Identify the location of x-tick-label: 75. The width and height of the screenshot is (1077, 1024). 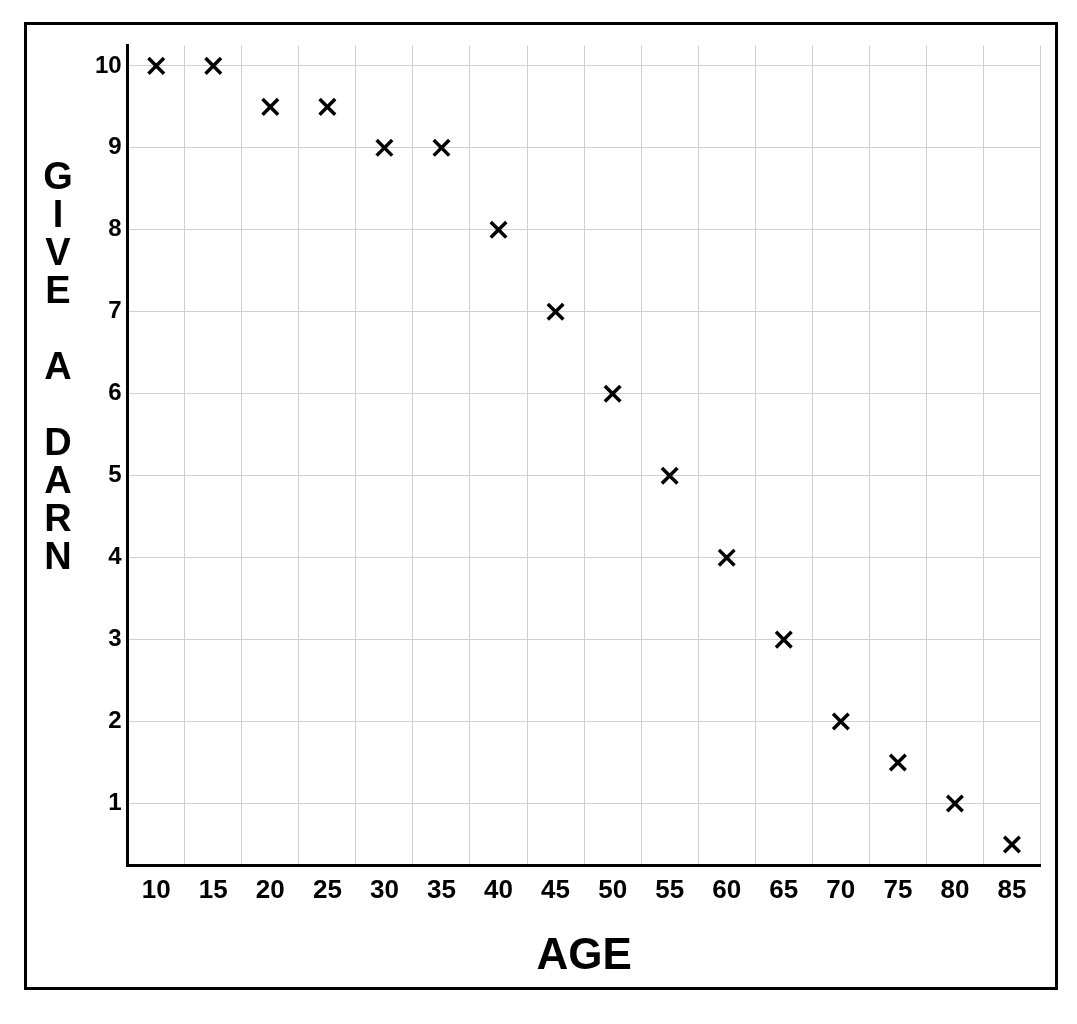
(898, 888).